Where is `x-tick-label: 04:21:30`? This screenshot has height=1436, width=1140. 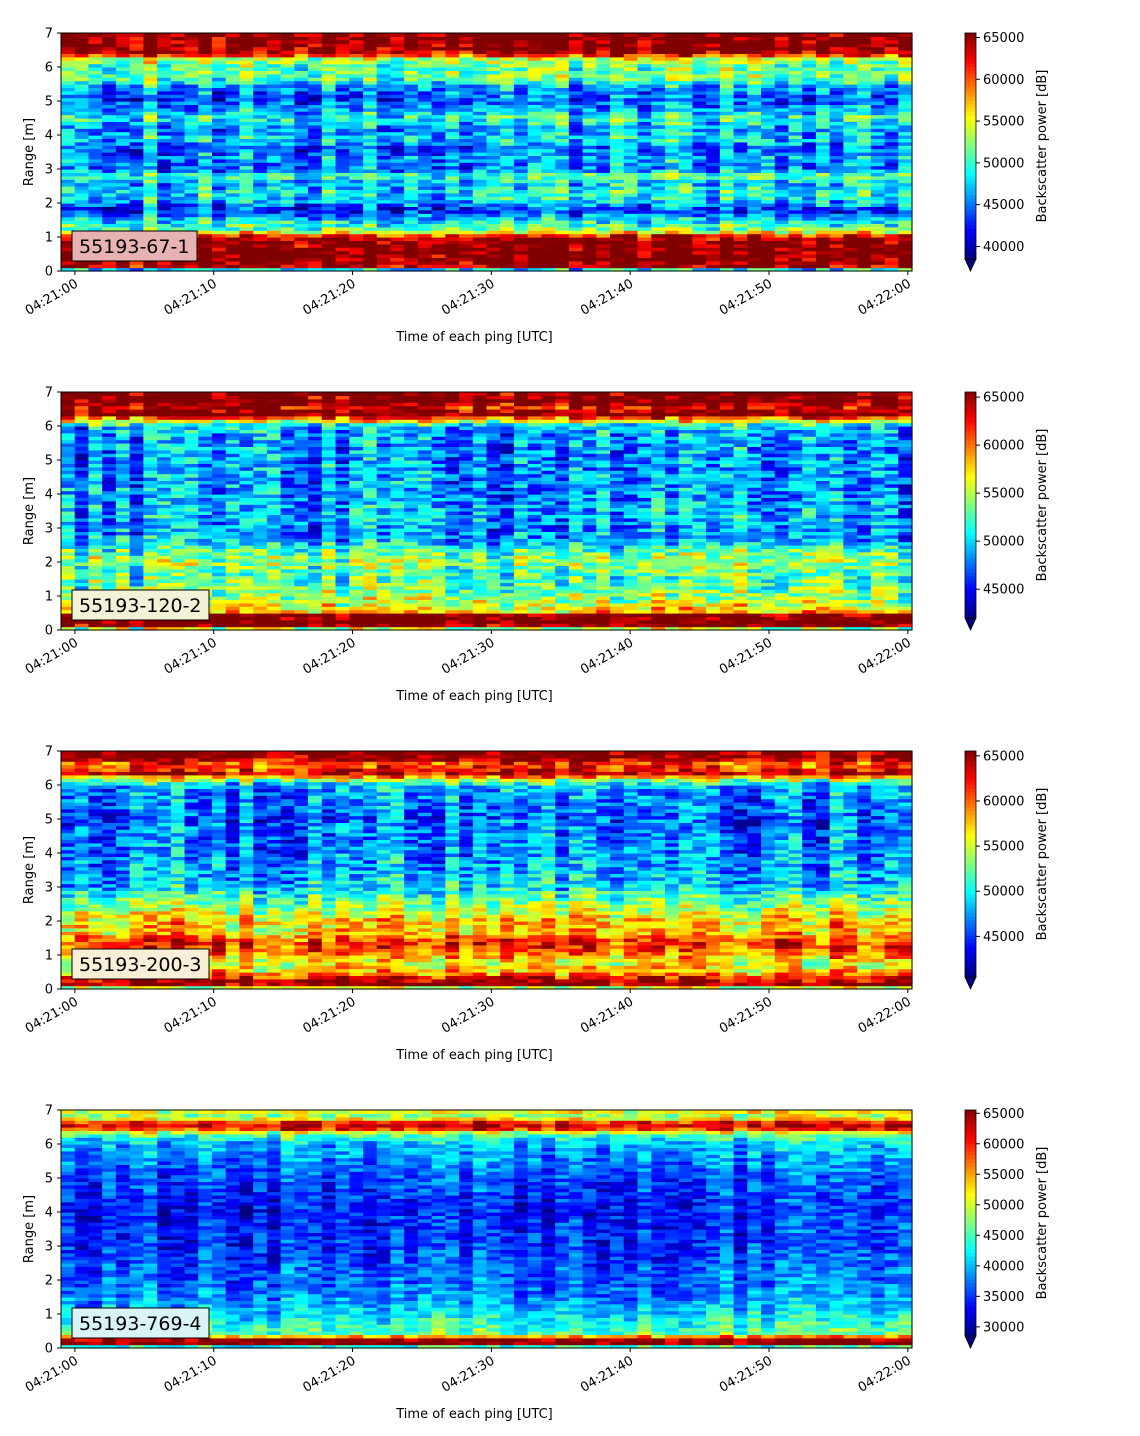
x-tick-label: 04:21:30 is located at coordinates (468, 297).